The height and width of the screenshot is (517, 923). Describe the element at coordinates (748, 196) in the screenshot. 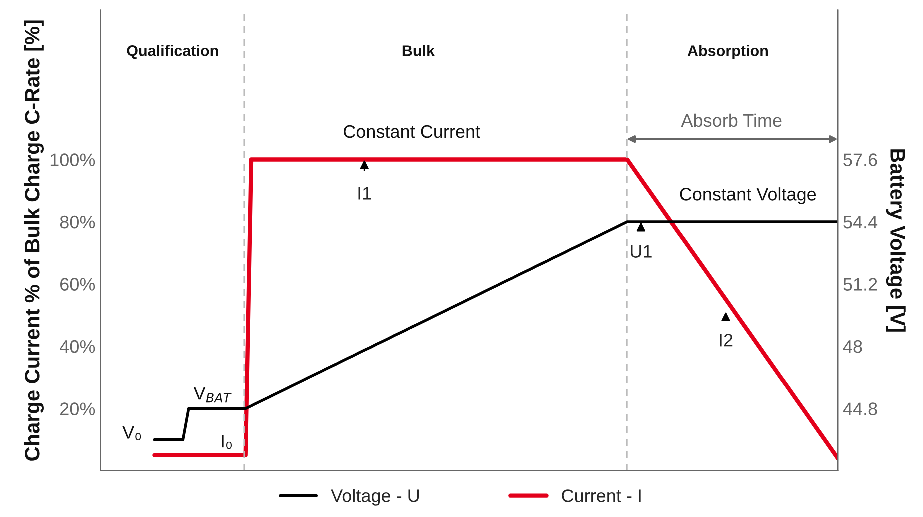

I see `annotation: Constant Voltage` at that location.